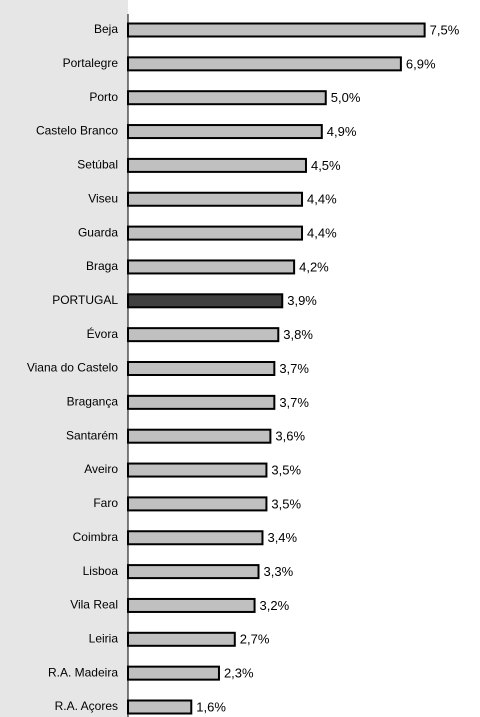  What do you see at coordinates (255, 639) in the screenshot?
I see `value-label: 2,7%` at bounding box center [255, 639].